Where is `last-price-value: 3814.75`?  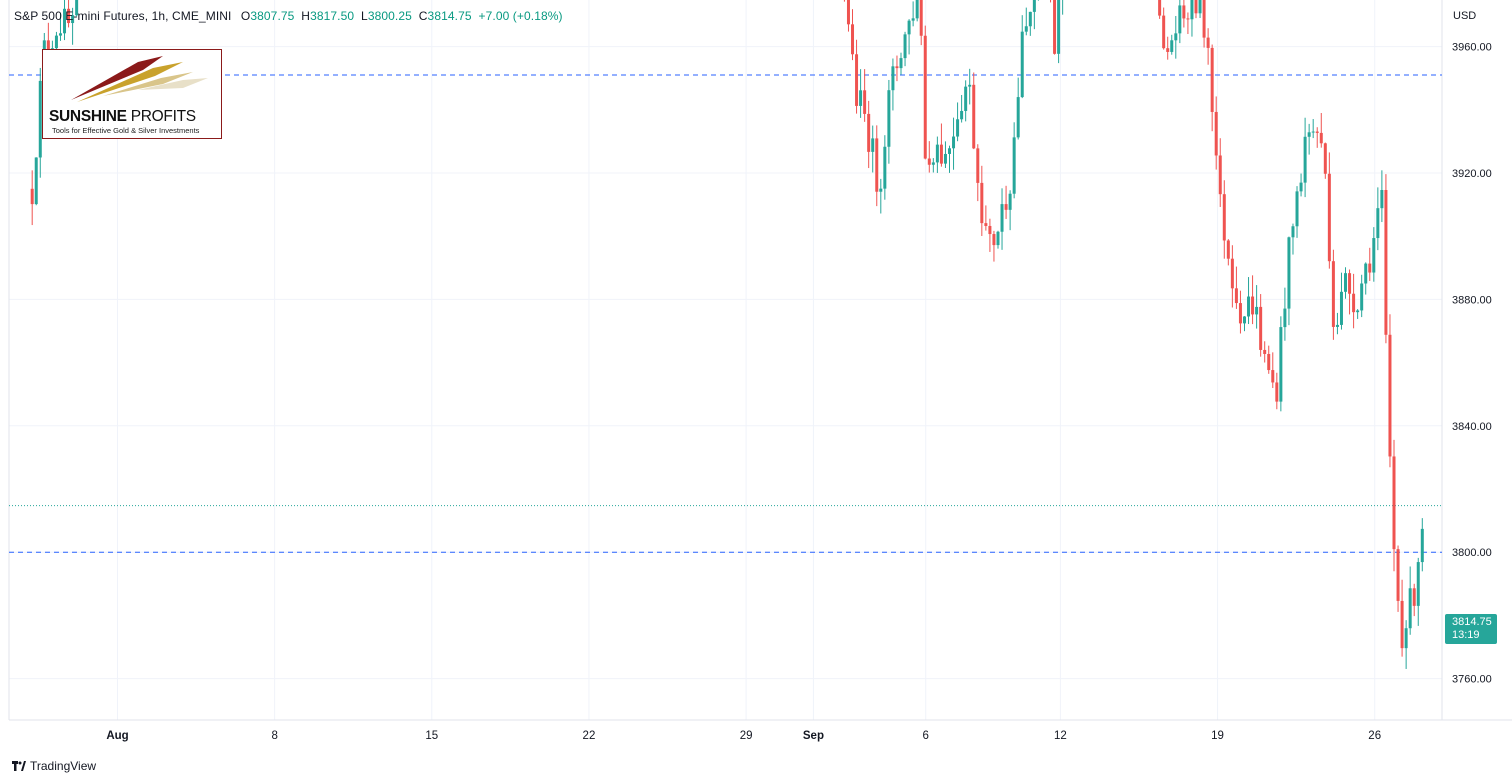
last-price-value: 3814.75 is located at coordinates (1472, 622).